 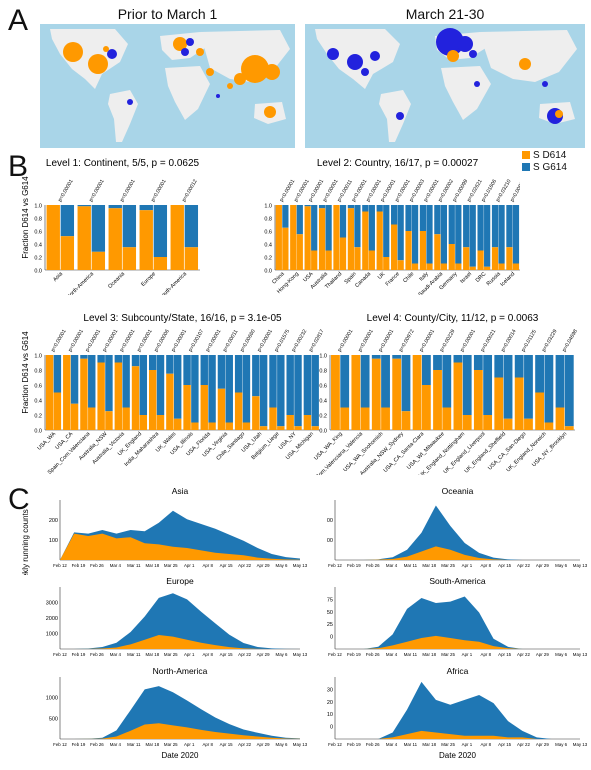 What do you see at coordinates (197, 341) in the screenshot?
I see `p-value-label: p=0.00107` at bounding box center [197, 341].